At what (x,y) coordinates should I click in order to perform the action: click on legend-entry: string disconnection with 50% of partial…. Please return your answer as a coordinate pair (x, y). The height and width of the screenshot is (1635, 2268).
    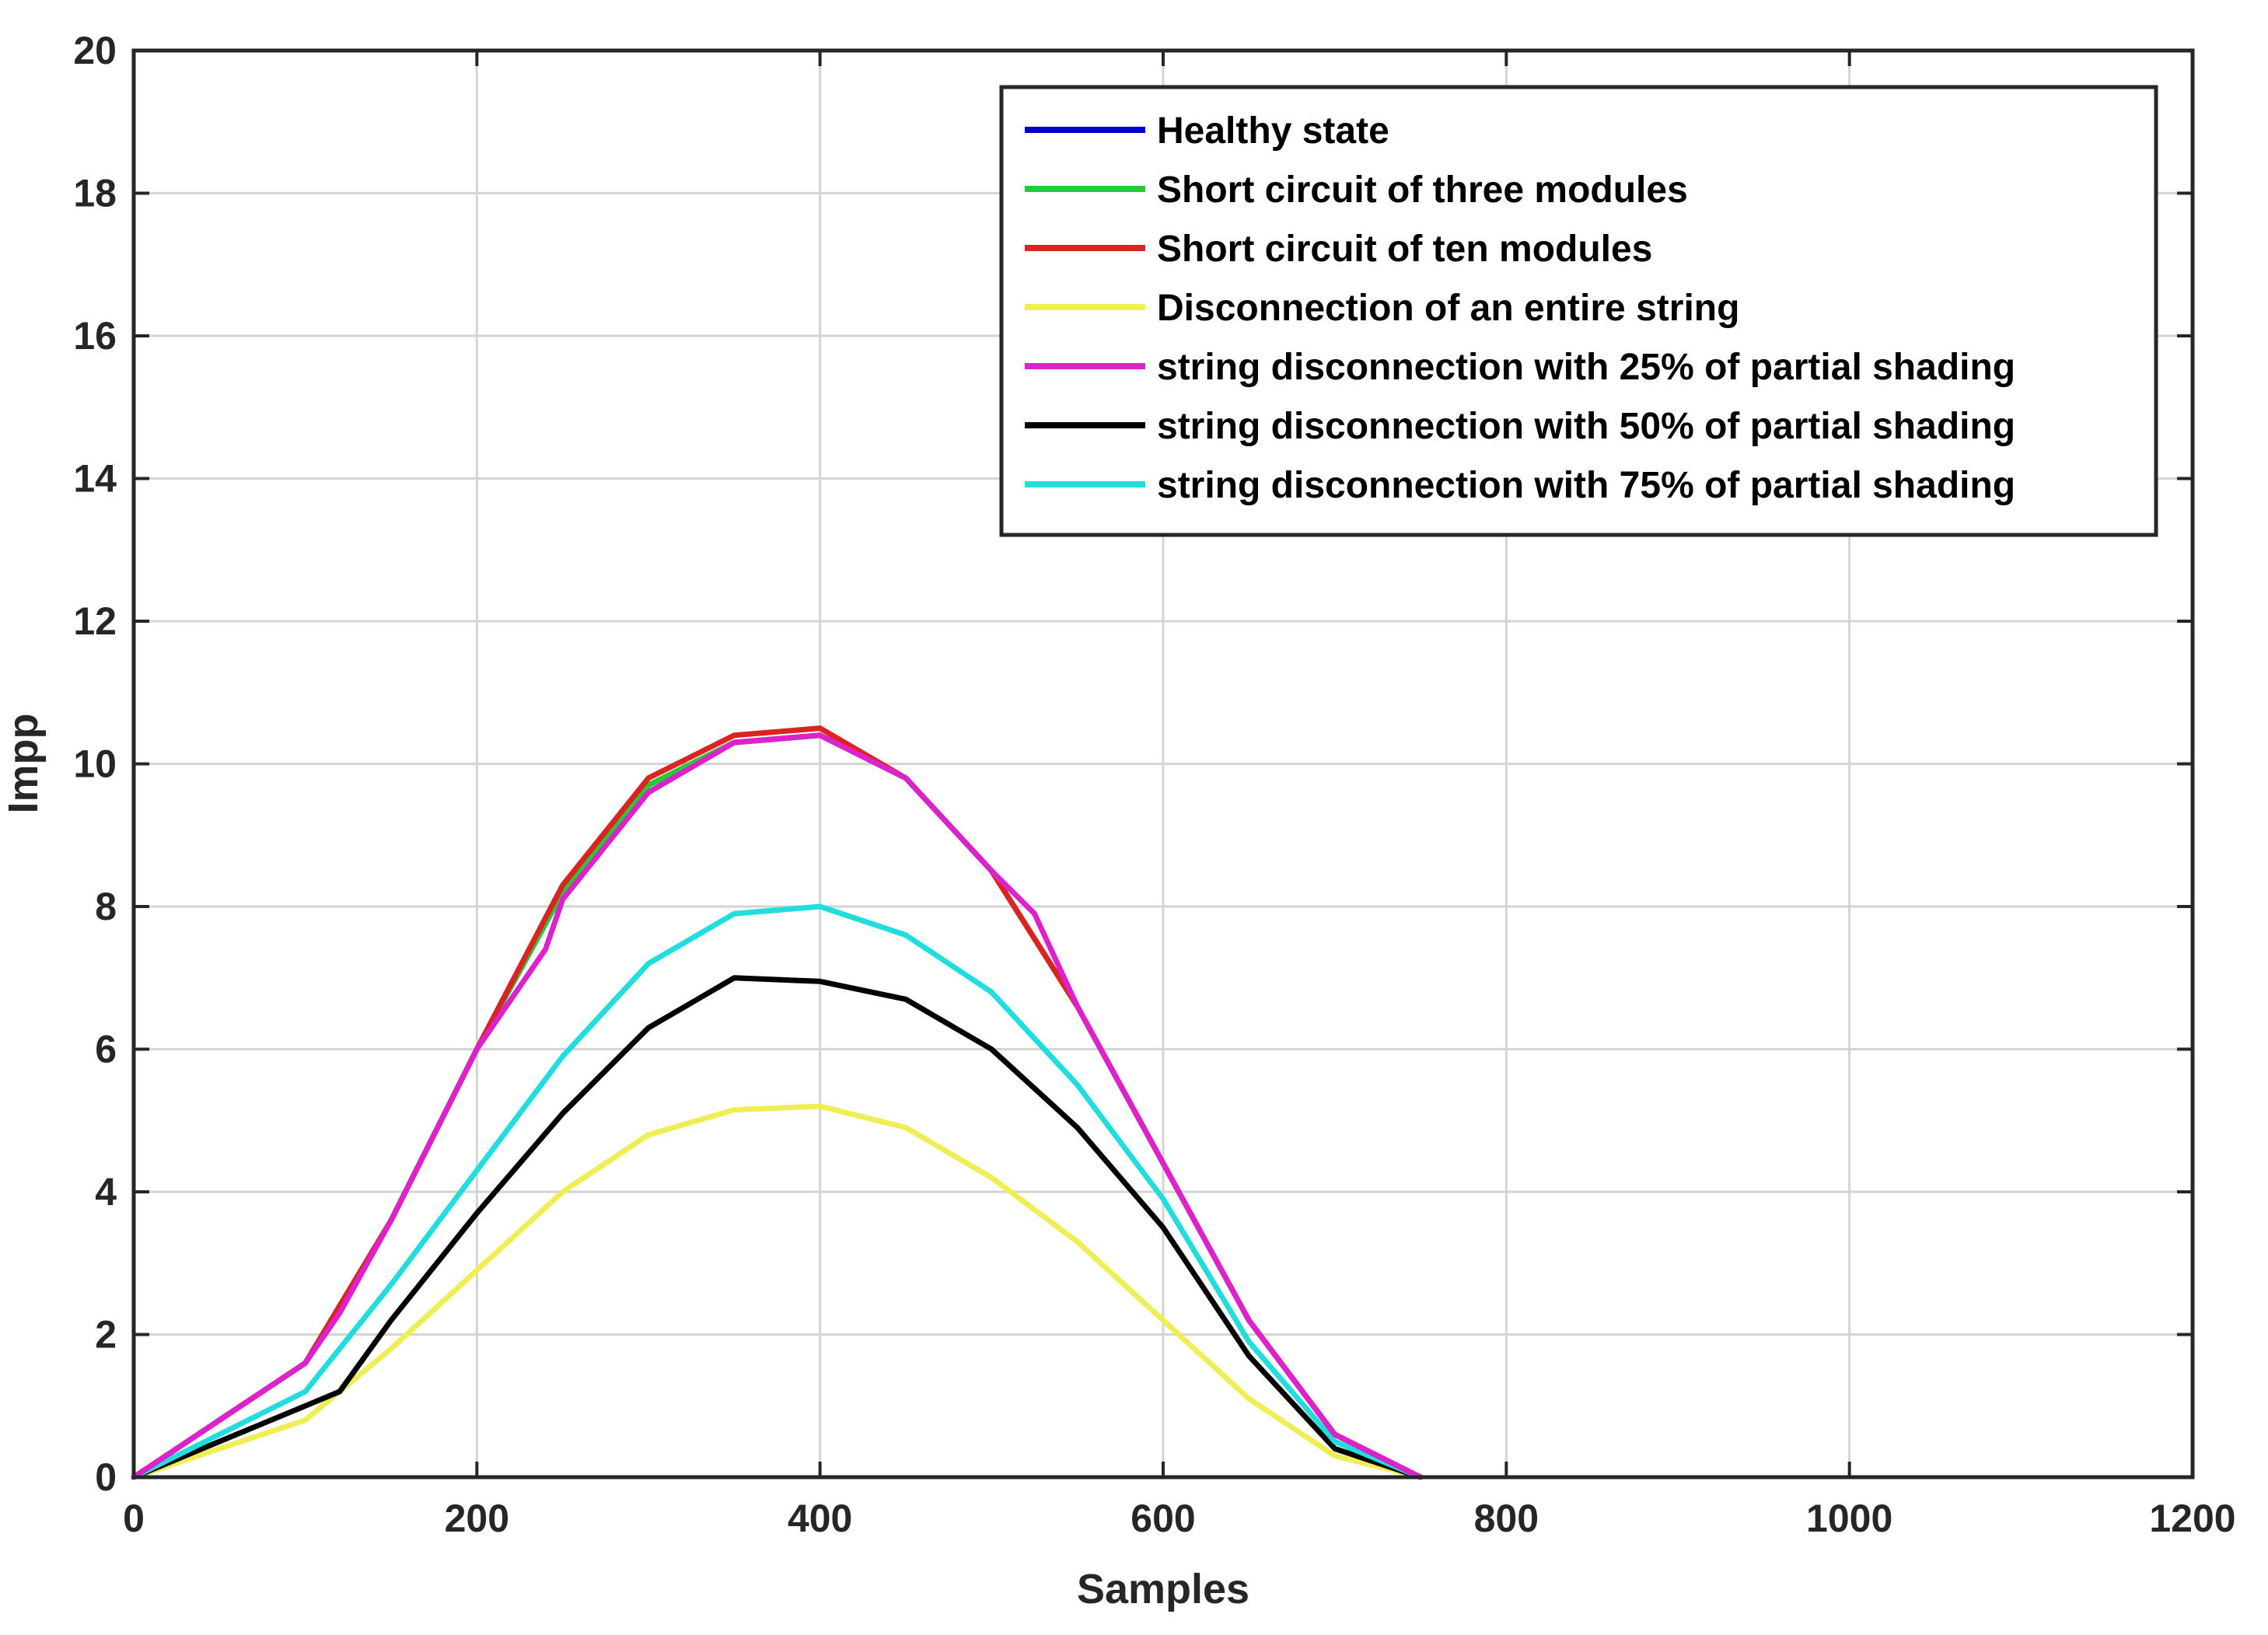
    Looking at the image, I should click on (1586, 426).